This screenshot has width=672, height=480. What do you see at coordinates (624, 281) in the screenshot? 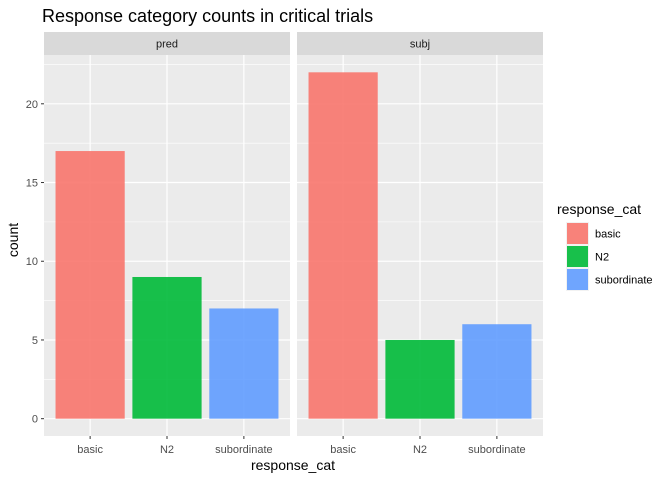
I see `legend-label-subordinate: subordinate` at bounding box center [624, 281].